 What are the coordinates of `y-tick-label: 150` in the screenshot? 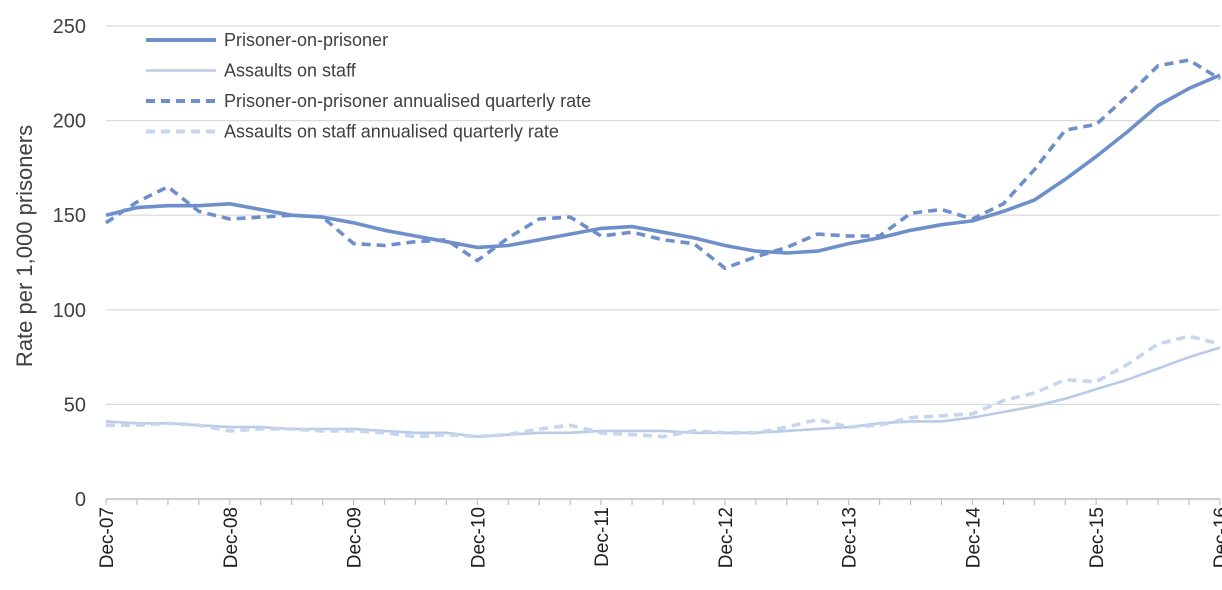 It's located at (69, 216).